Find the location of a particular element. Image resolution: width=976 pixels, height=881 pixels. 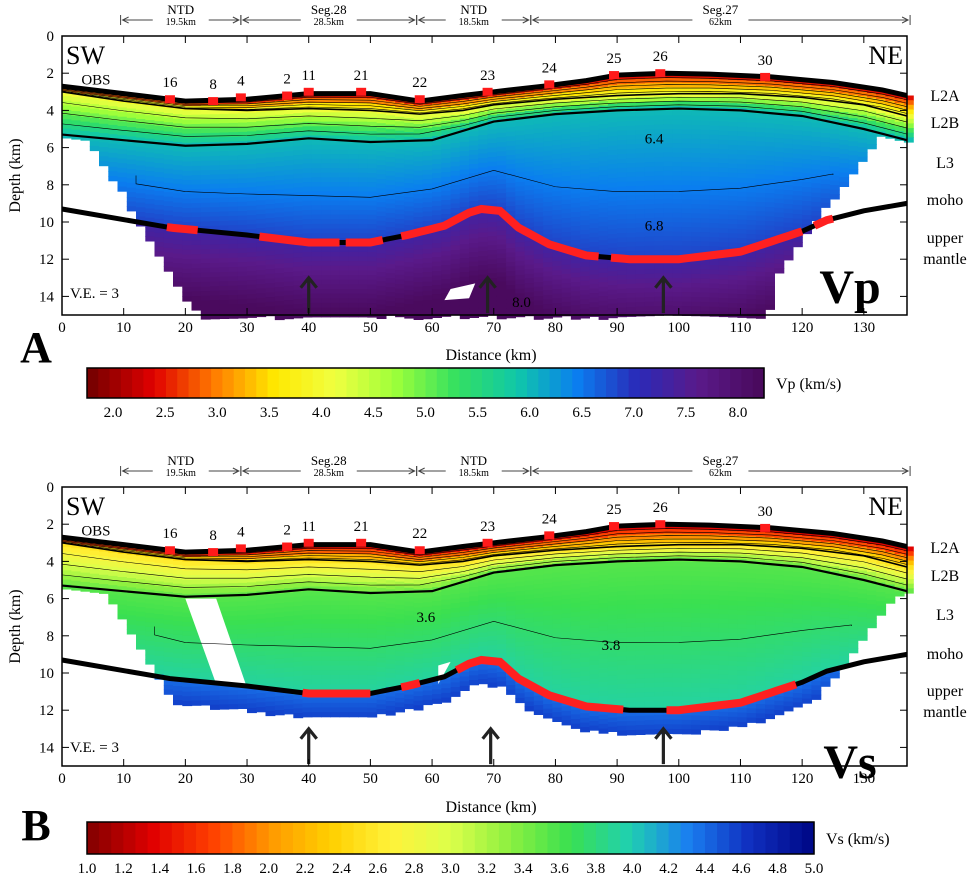

y-axis-label: Depth (km) is located at coordinates (15, 175).